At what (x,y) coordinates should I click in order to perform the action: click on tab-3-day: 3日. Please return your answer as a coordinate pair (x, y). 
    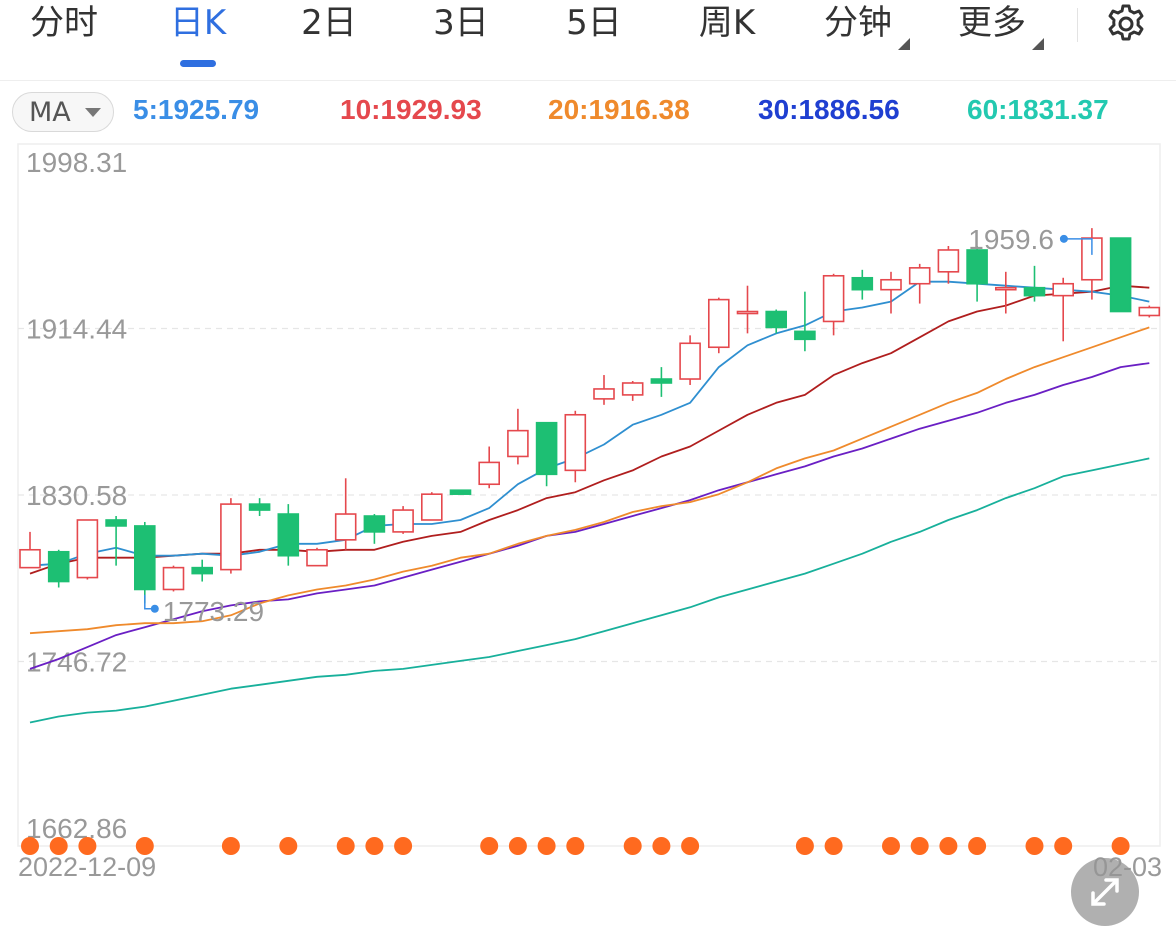
    Looking at the image, I should click on (461, 23).